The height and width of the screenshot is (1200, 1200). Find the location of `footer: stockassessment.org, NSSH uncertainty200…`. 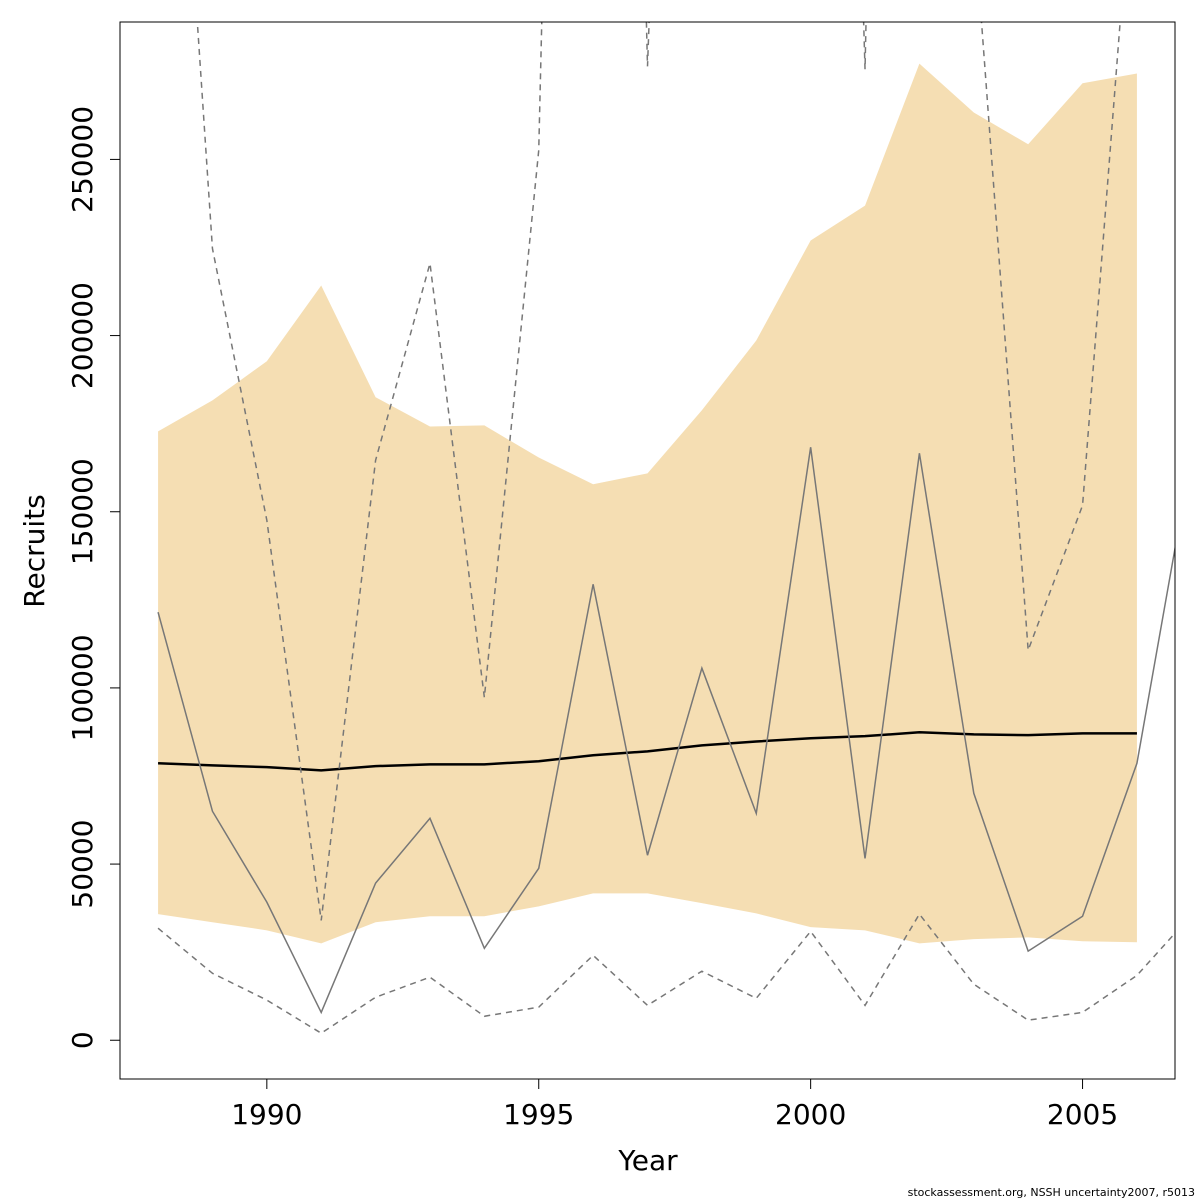

footer: stockassessment.org, NSSH uncertainty200… is located at coordinates (1051, 1192).